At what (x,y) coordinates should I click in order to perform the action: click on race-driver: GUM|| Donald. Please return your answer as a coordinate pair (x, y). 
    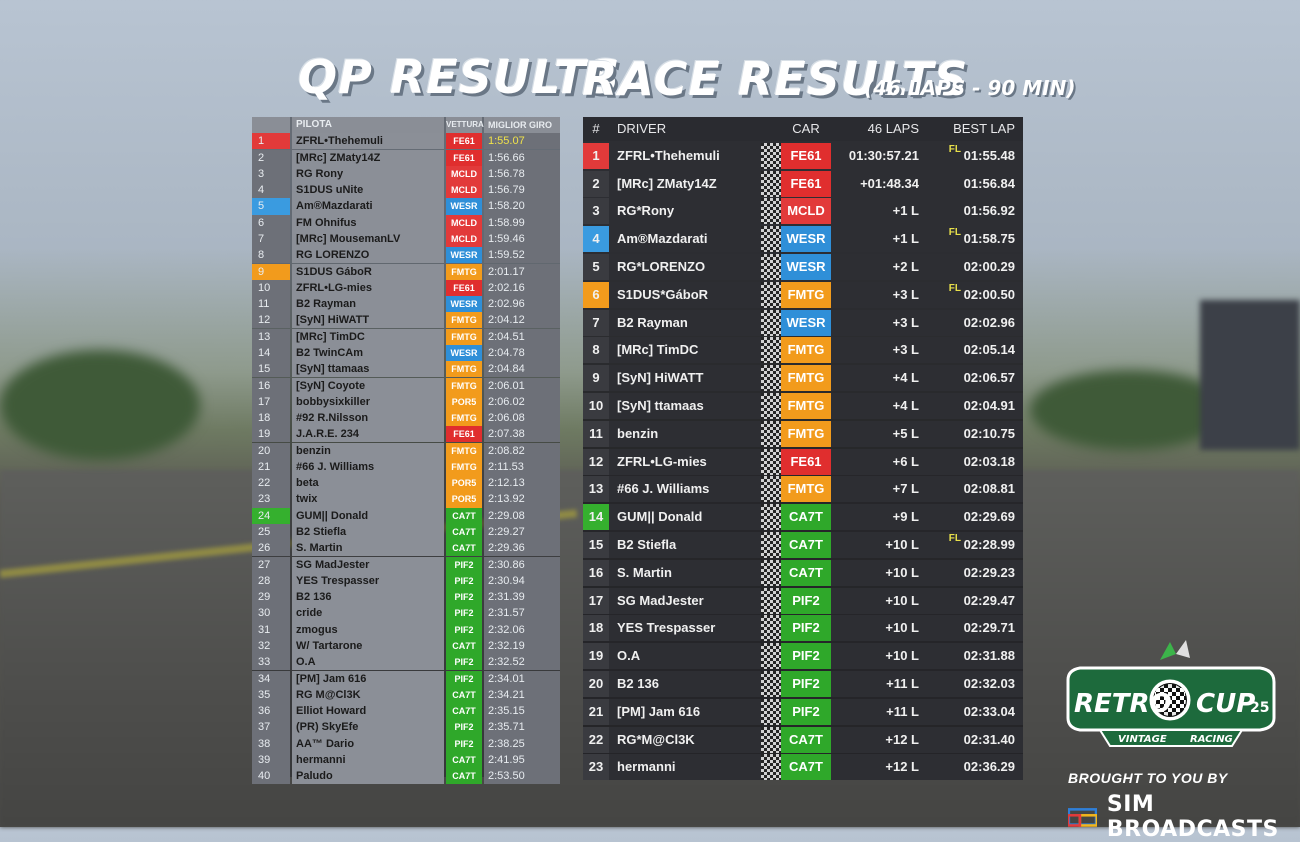
    Looking at the image, I should click on (660, 517).